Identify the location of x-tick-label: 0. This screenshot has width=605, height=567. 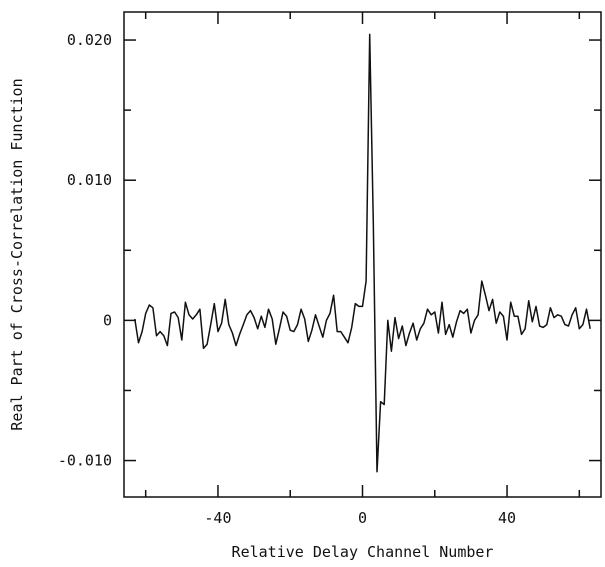
(362, 518).